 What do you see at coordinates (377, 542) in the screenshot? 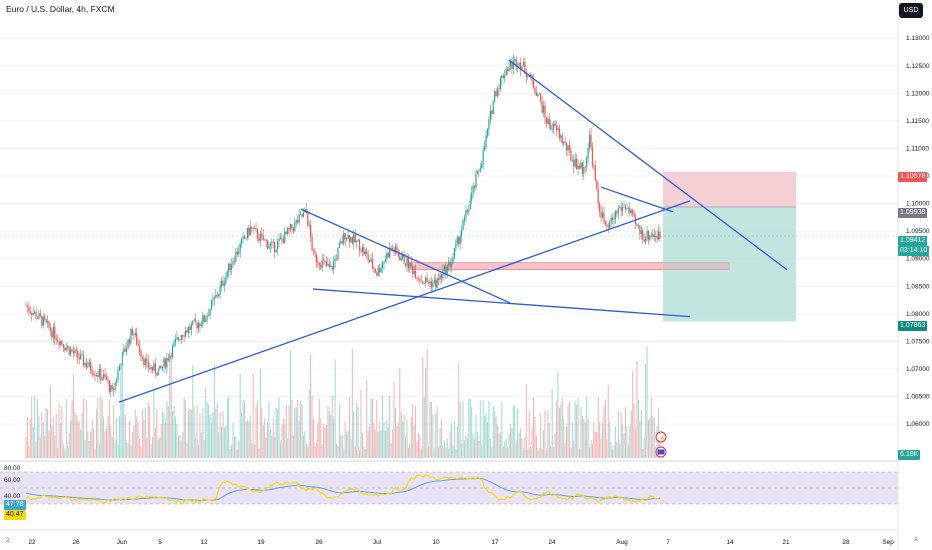
I see `x-axis-tick-label: Jul` at bounding box center [377, 542].